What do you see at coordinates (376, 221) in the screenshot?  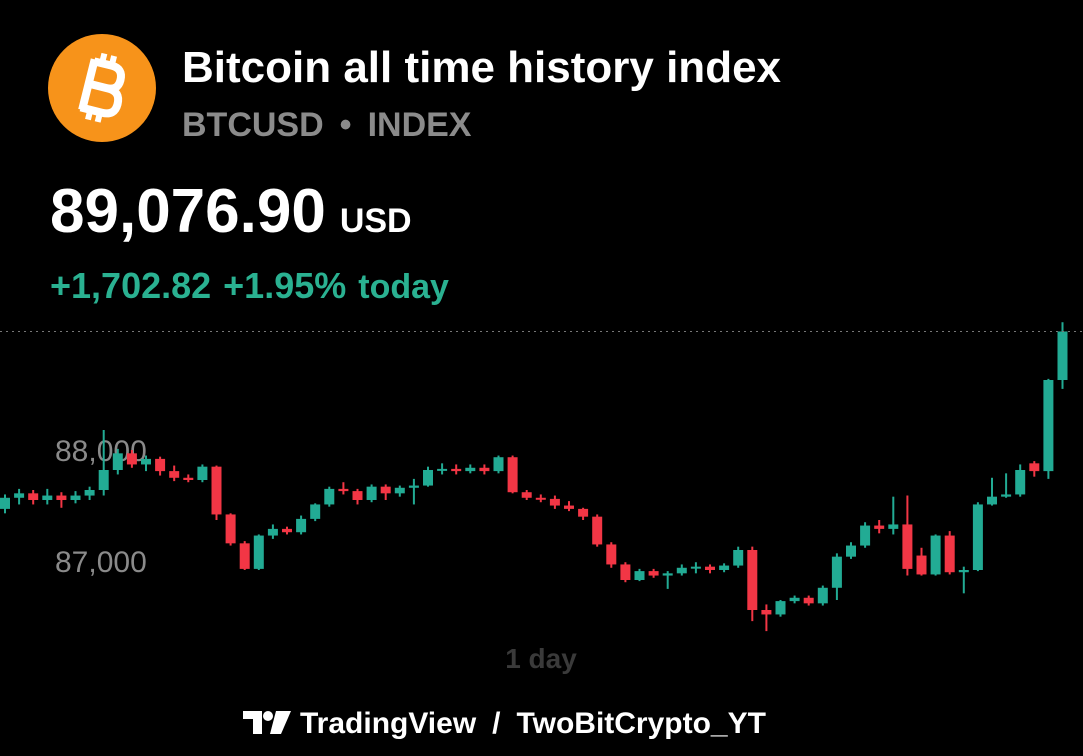 I see `currency: USD` at bounding box center [376, 221].